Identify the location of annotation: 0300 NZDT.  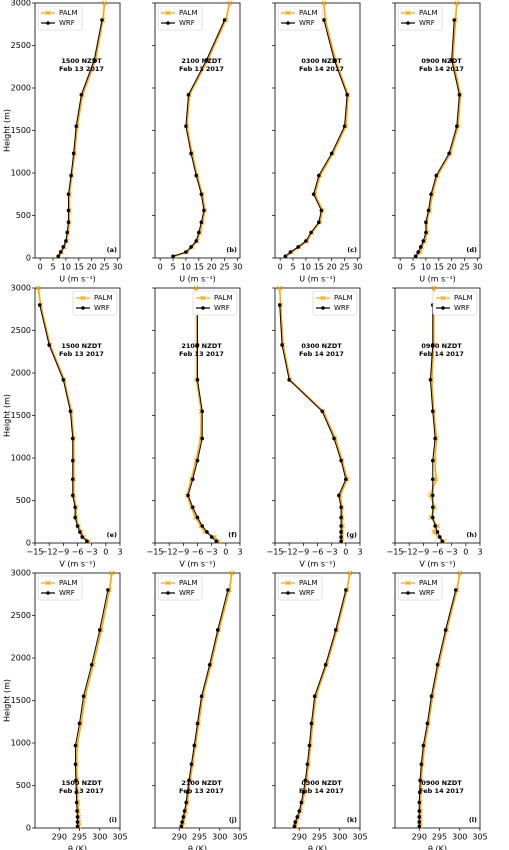
(321, 61).